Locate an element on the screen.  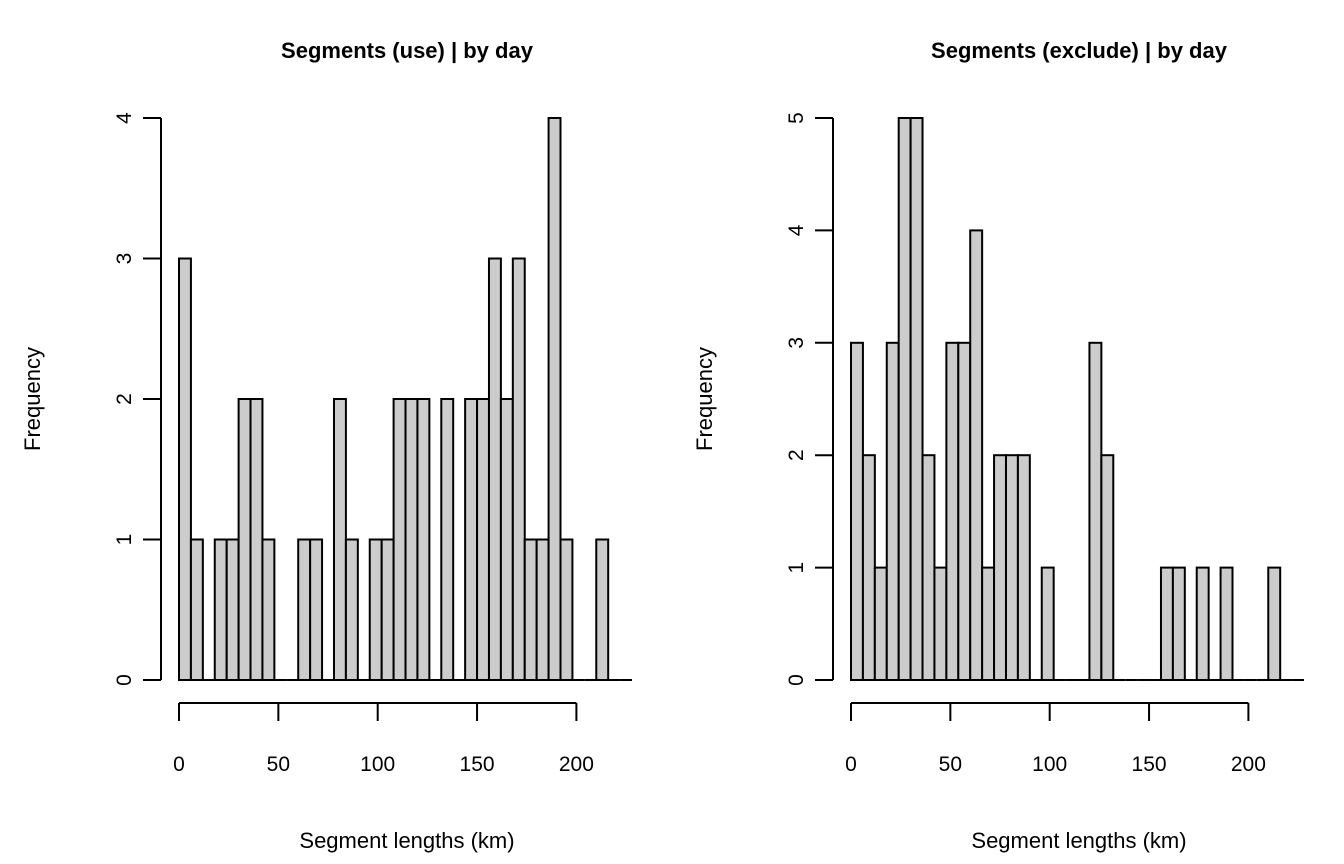
y-tick-label: 5 is located at coordinates (796, 118).